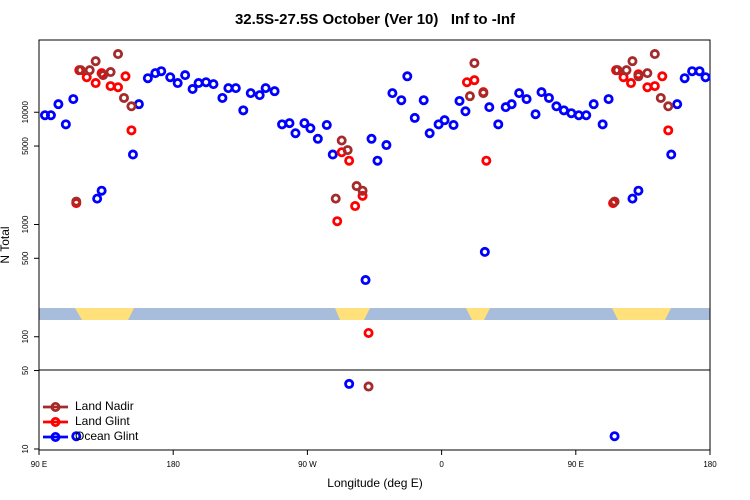  Describe the element at coordinates (25, 448) in the screenshot. I see `y-tick-label: 10` at that location.